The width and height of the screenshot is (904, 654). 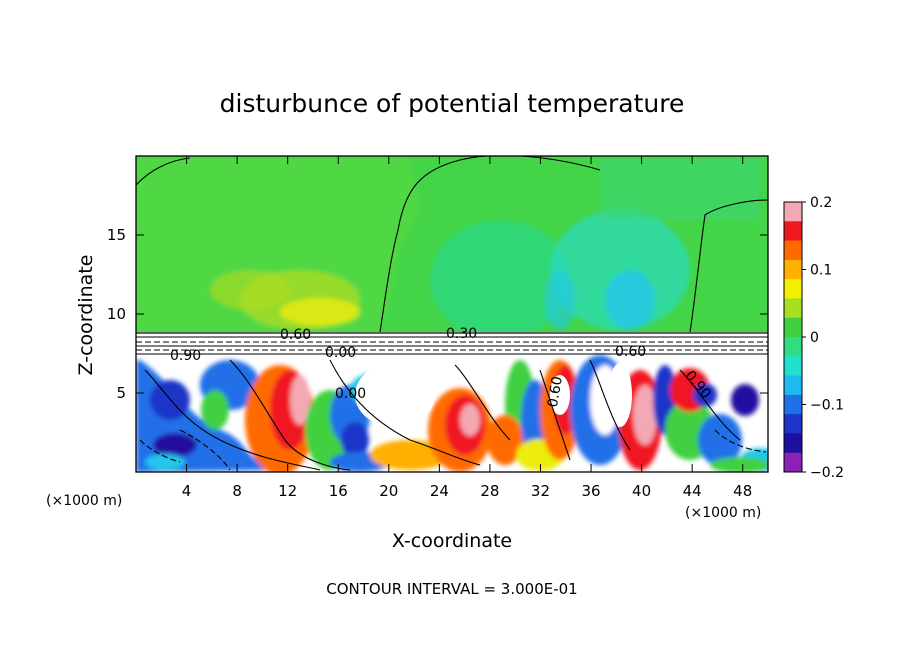 What do you see at coordinates (185, 356) in the screenshot?
I see `contour-label: 0.90` at bounding box center [185, 356].